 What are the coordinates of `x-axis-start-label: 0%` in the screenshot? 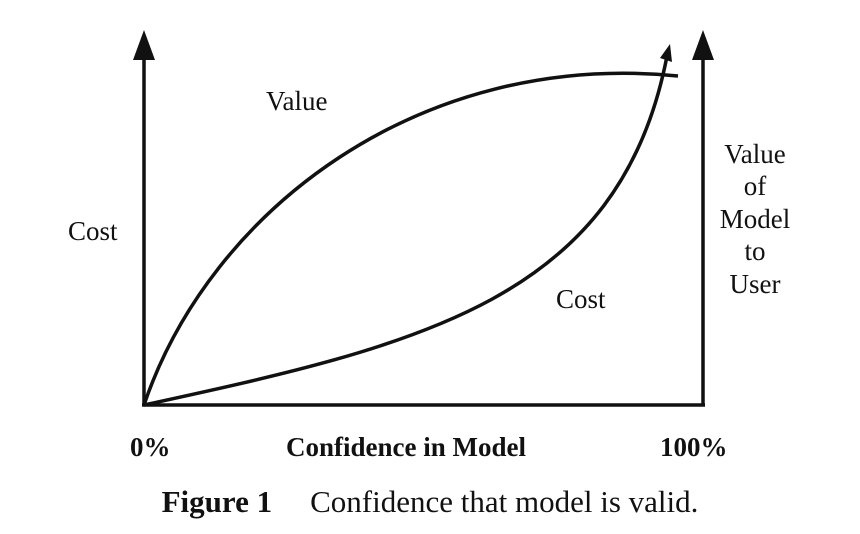 It's located at (150, 447).